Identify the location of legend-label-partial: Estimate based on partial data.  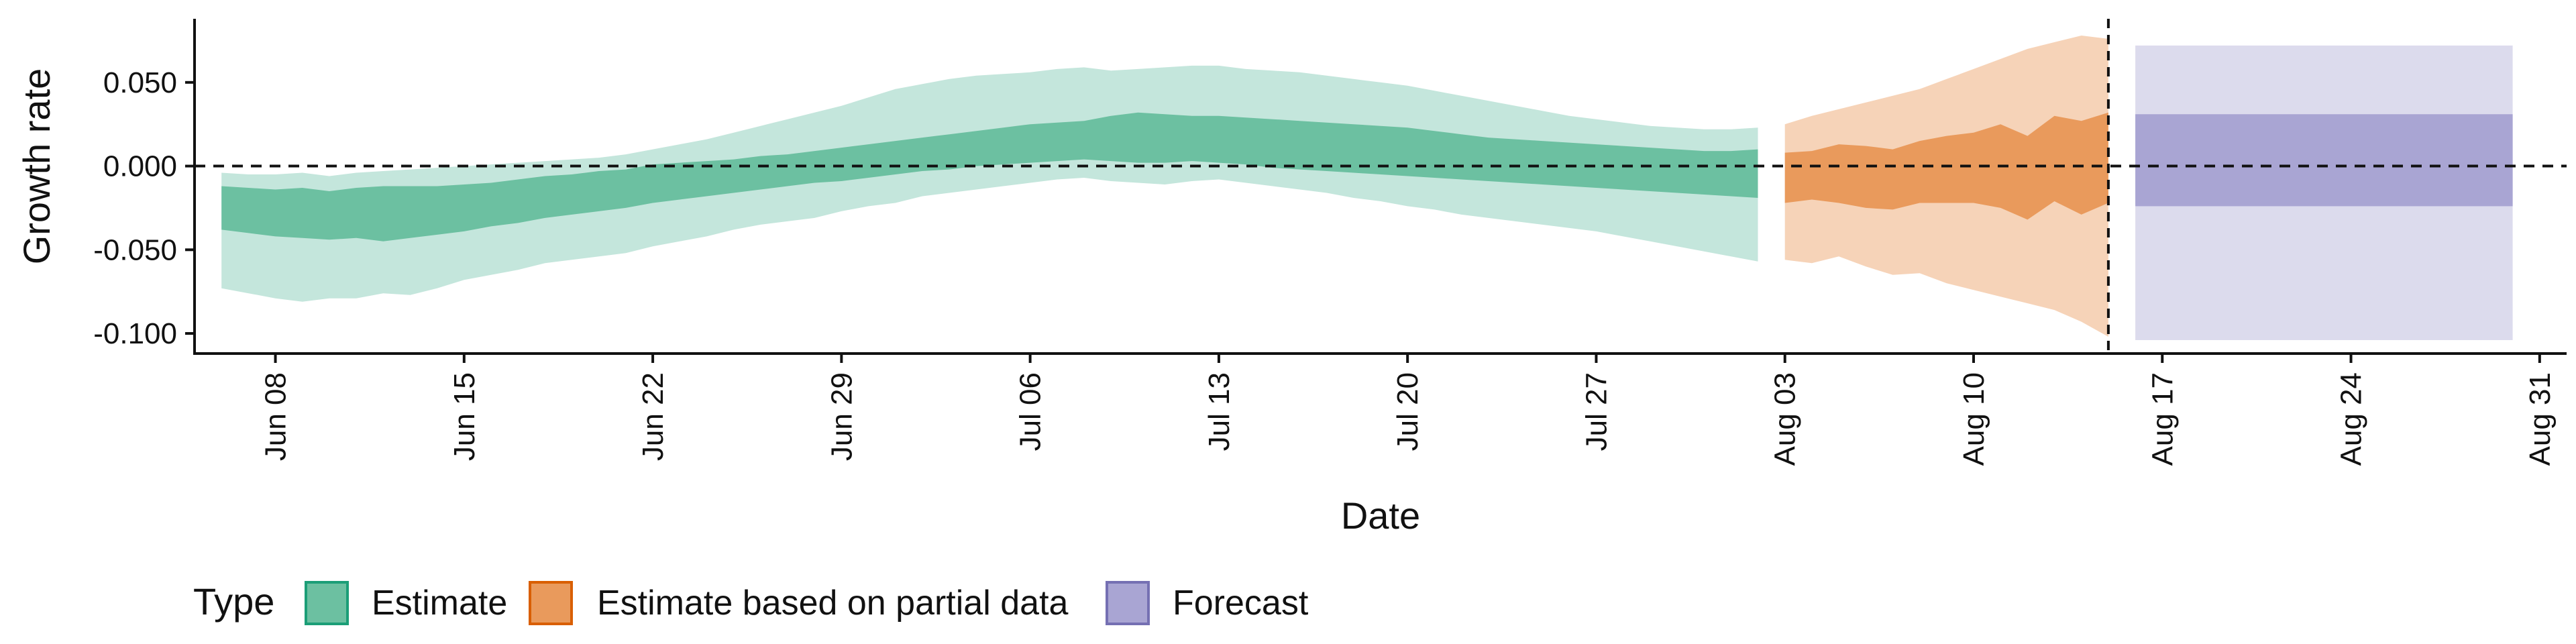
(833, 603).